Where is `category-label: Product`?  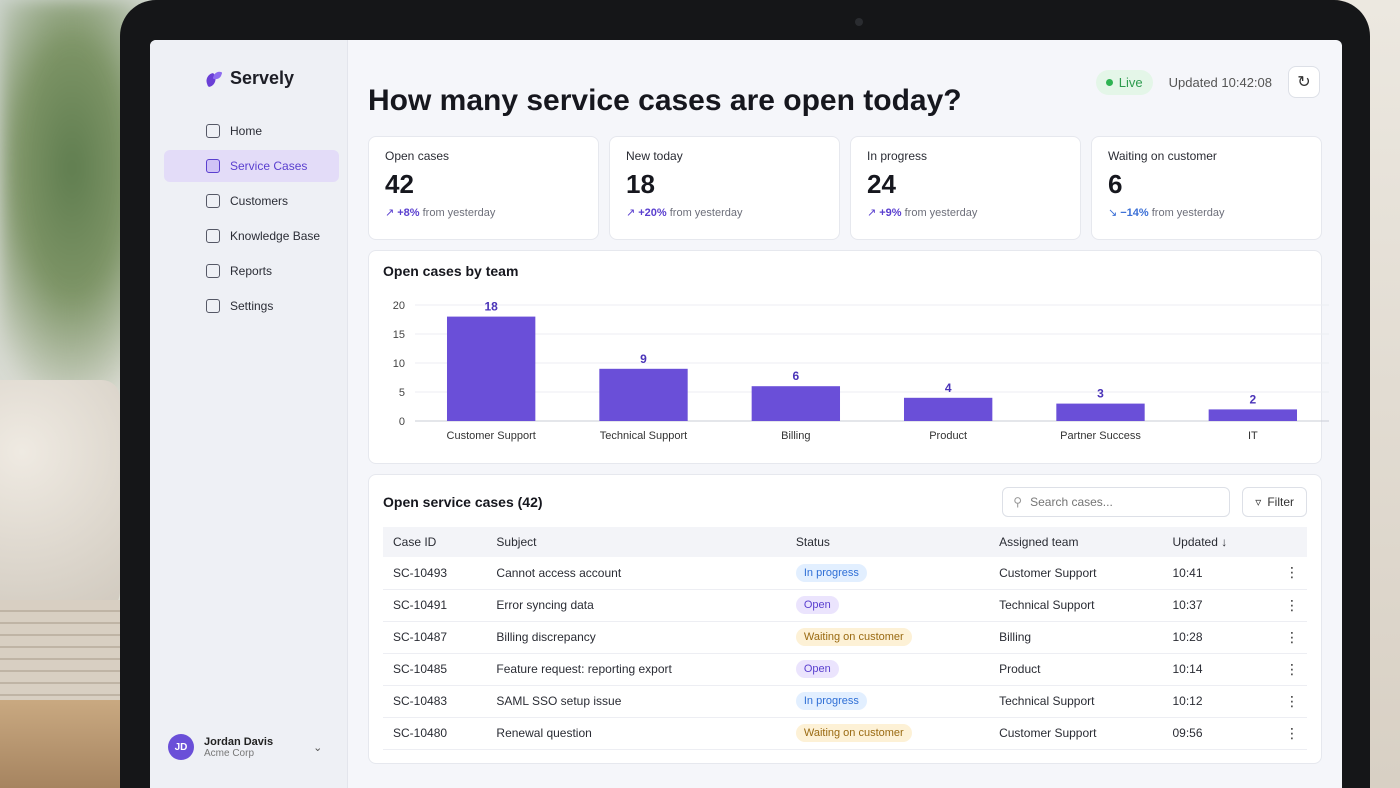
category-label: Product is located at coordinates (948, 436).